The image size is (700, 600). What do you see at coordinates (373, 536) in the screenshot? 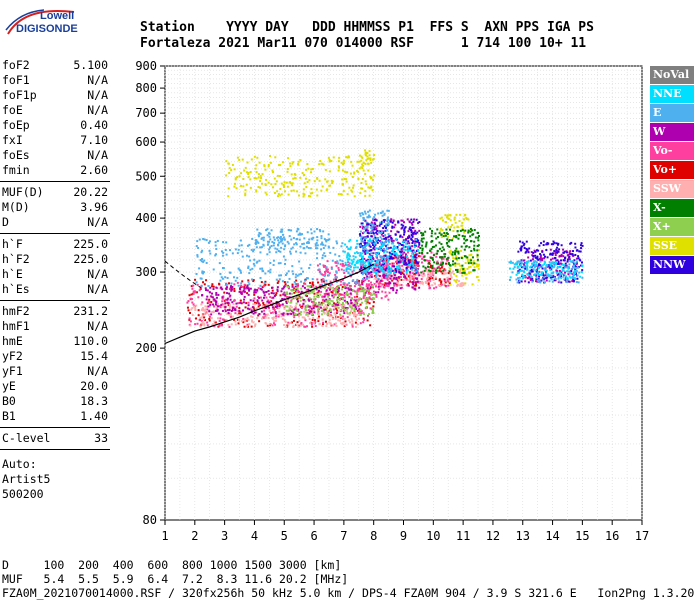
I see `x-tick-label: 8` at bounding box center [373, 536].